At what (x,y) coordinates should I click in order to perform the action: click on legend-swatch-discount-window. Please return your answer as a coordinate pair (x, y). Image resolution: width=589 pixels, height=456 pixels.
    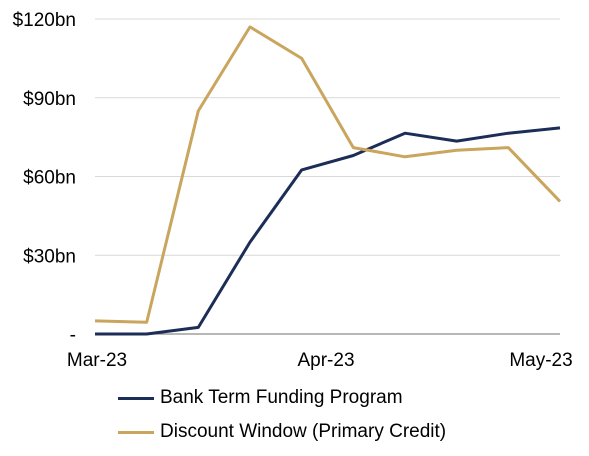
    Looking at the image, I should click on (136, 432).